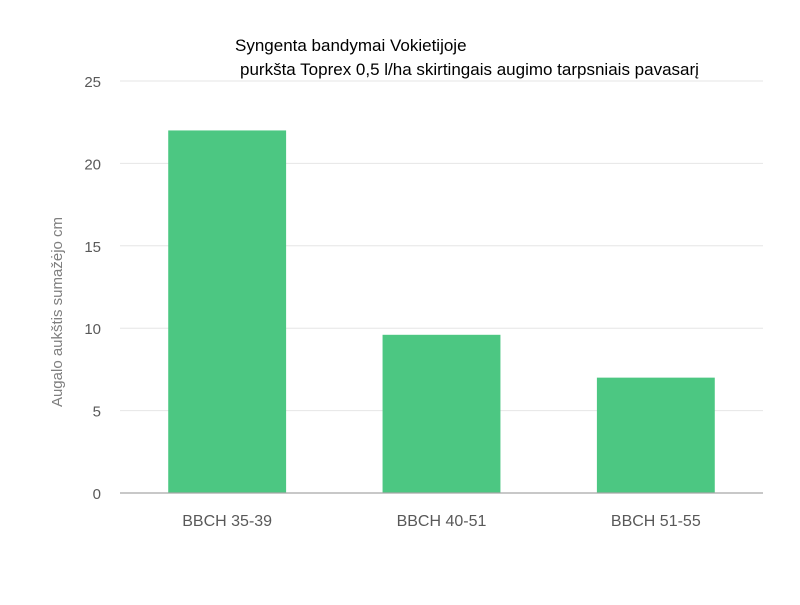 The width and height of the screenshot is (800, 605). What do you see at coordinates (656, 521) in the screenshot?
I see `x-tick-label: BBCH 51-55` at bounding box center [656, 521].